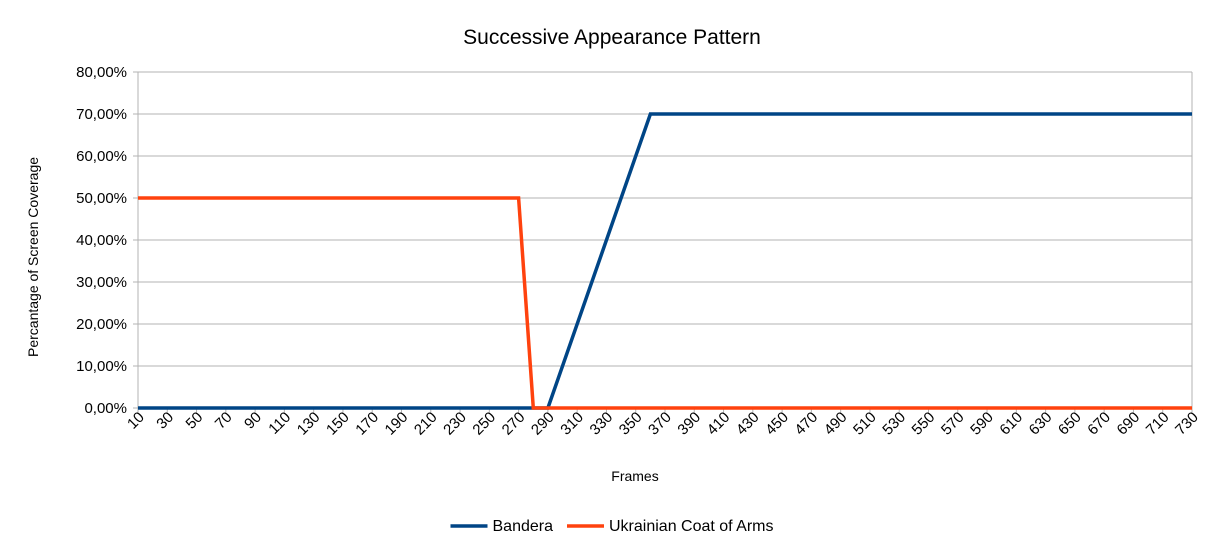  I want to click on y-tick-label: 70,00%, so click(101, 114).